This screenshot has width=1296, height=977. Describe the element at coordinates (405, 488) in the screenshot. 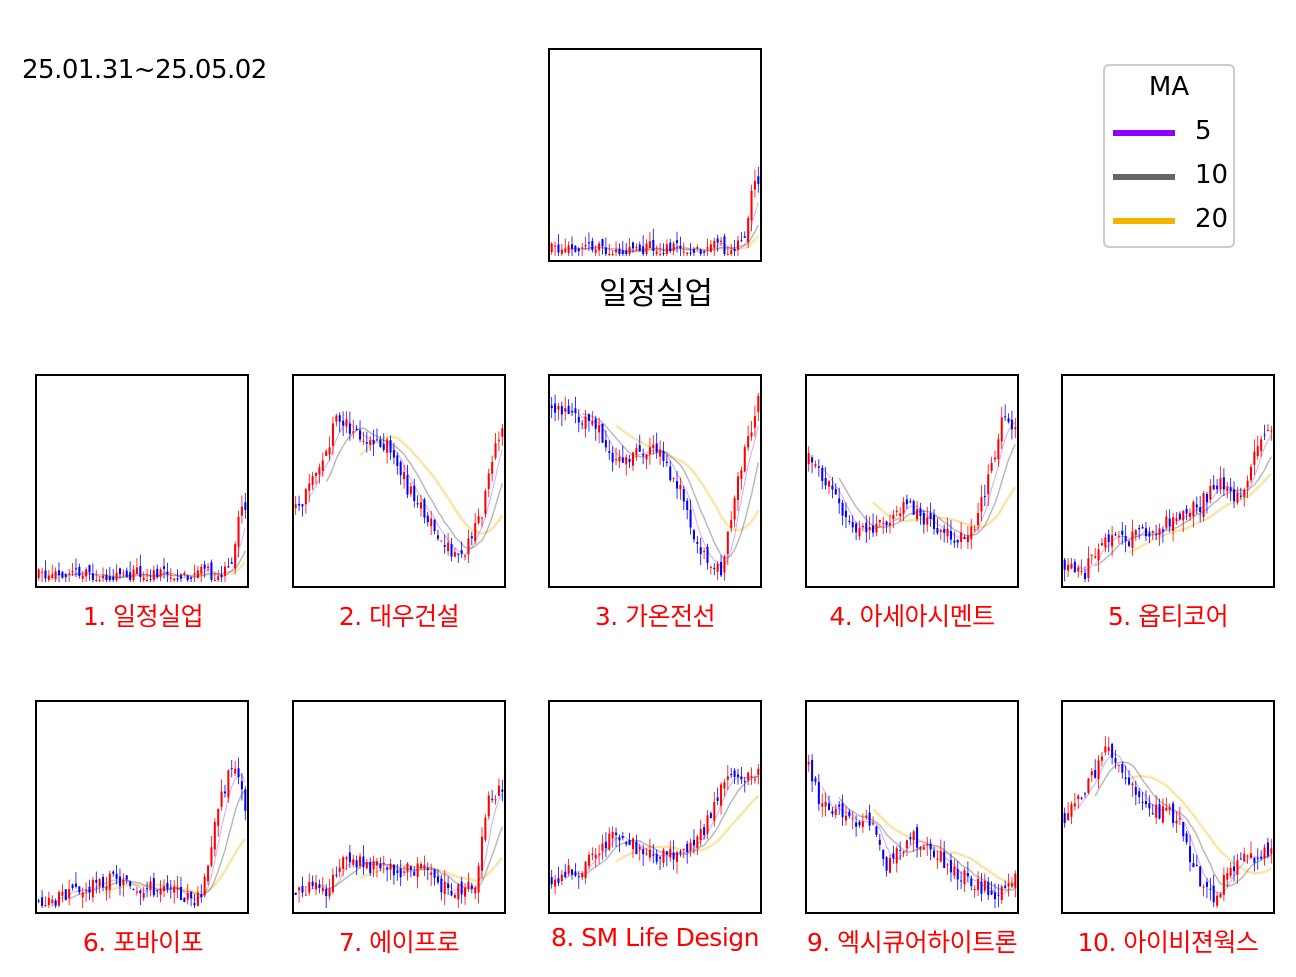

I see `ma5-line` at that location.